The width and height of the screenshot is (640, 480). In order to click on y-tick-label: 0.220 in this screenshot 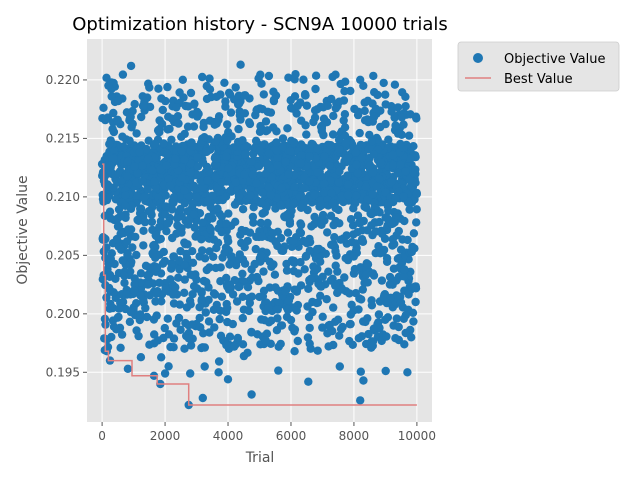, I will do `click(63, 80)`.